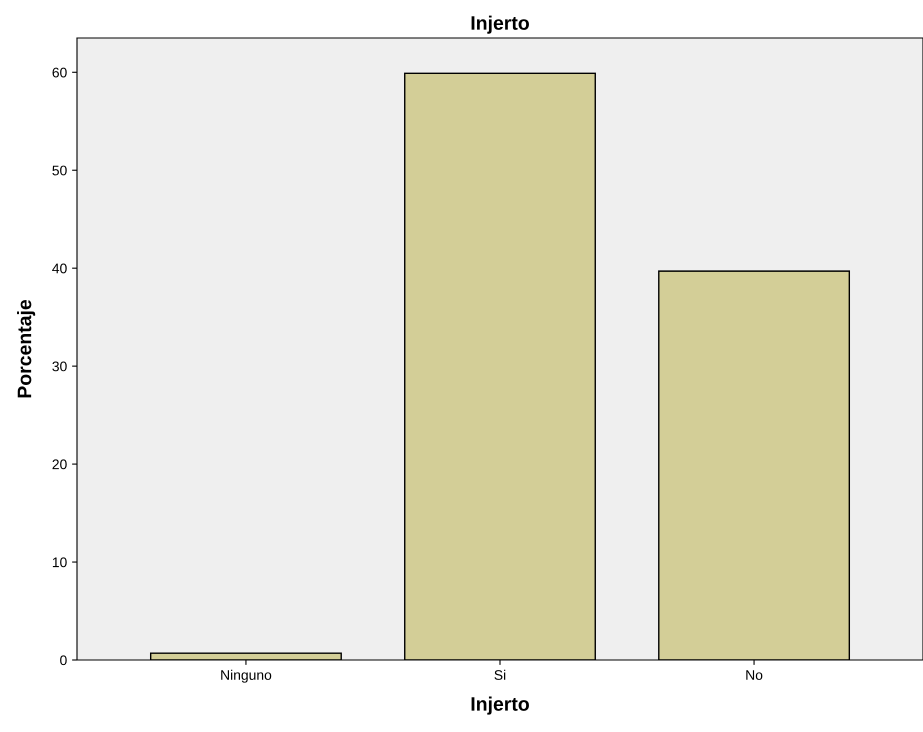 This screenshot has height=732, width=923. What do you see at coordinates (59, 73) in the screenshot?
I see `y-tick-label: 60` at bounding box center [59, 73].